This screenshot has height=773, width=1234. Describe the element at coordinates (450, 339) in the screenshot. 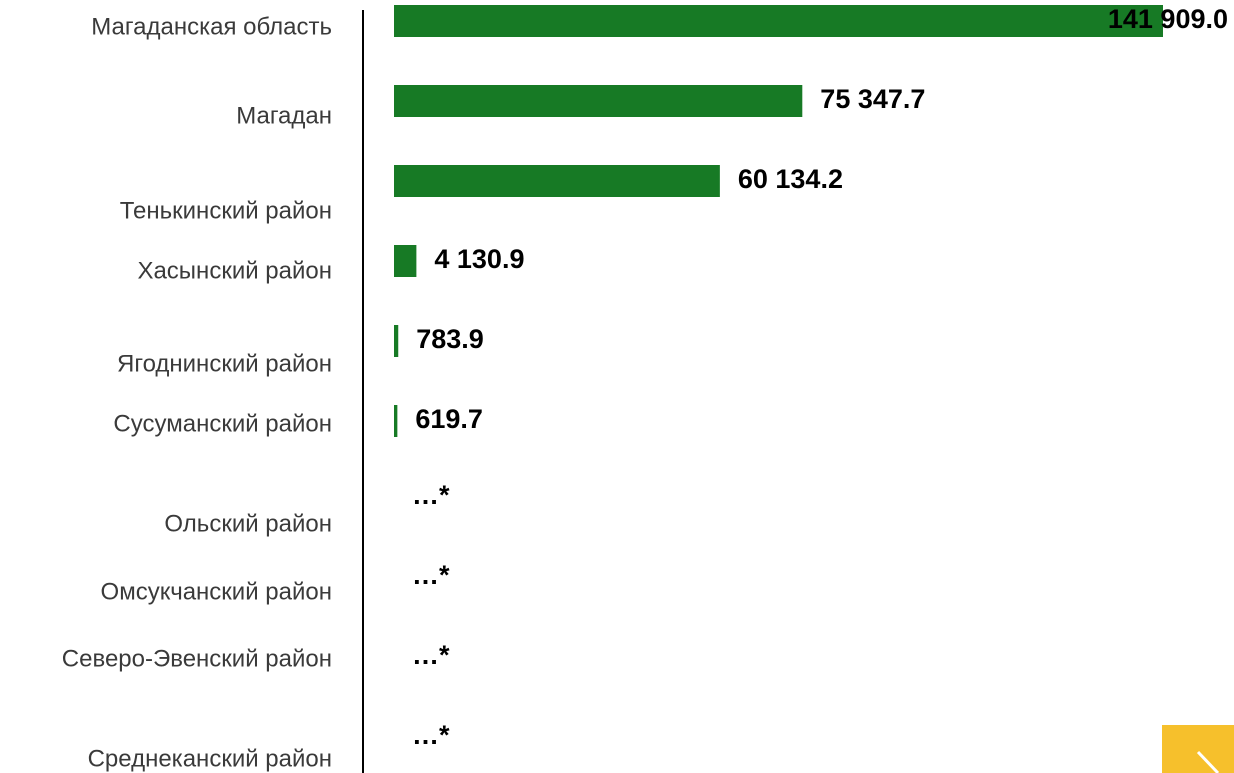

I see `value-label: 783.9` at that location.